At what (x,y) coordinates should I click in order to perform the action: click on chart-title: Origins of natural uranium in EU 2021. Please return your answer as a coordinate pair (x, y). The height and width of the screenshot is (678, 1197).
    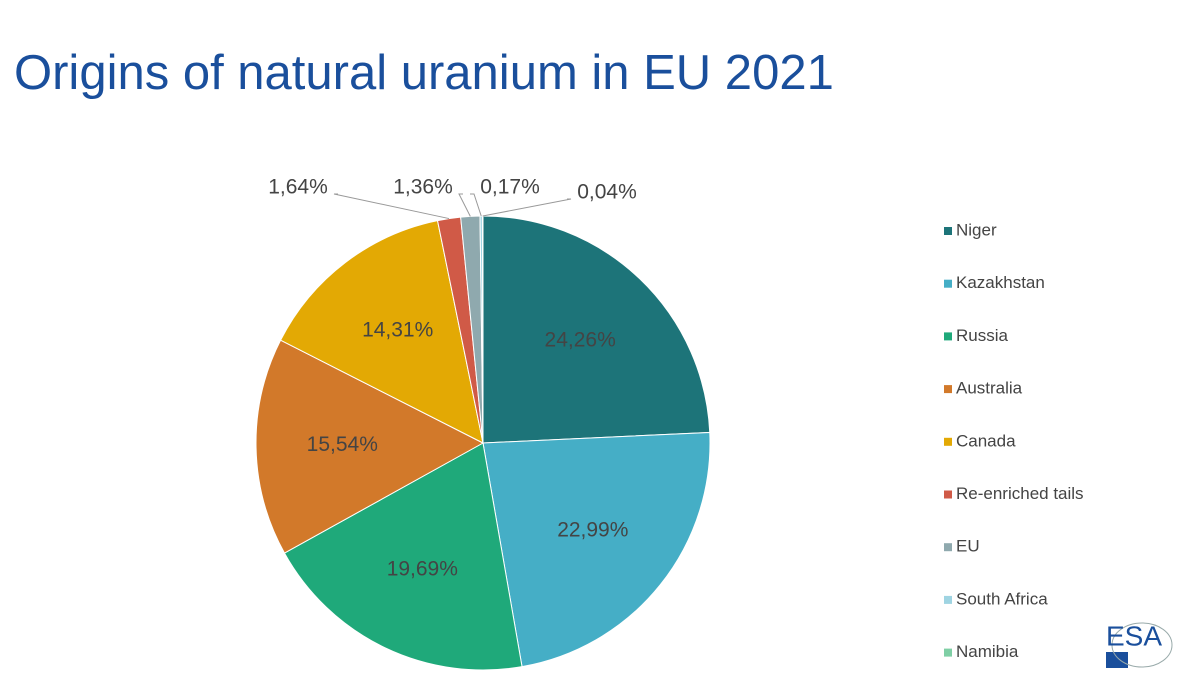
    Looking at the image, I should click on (424, 73).